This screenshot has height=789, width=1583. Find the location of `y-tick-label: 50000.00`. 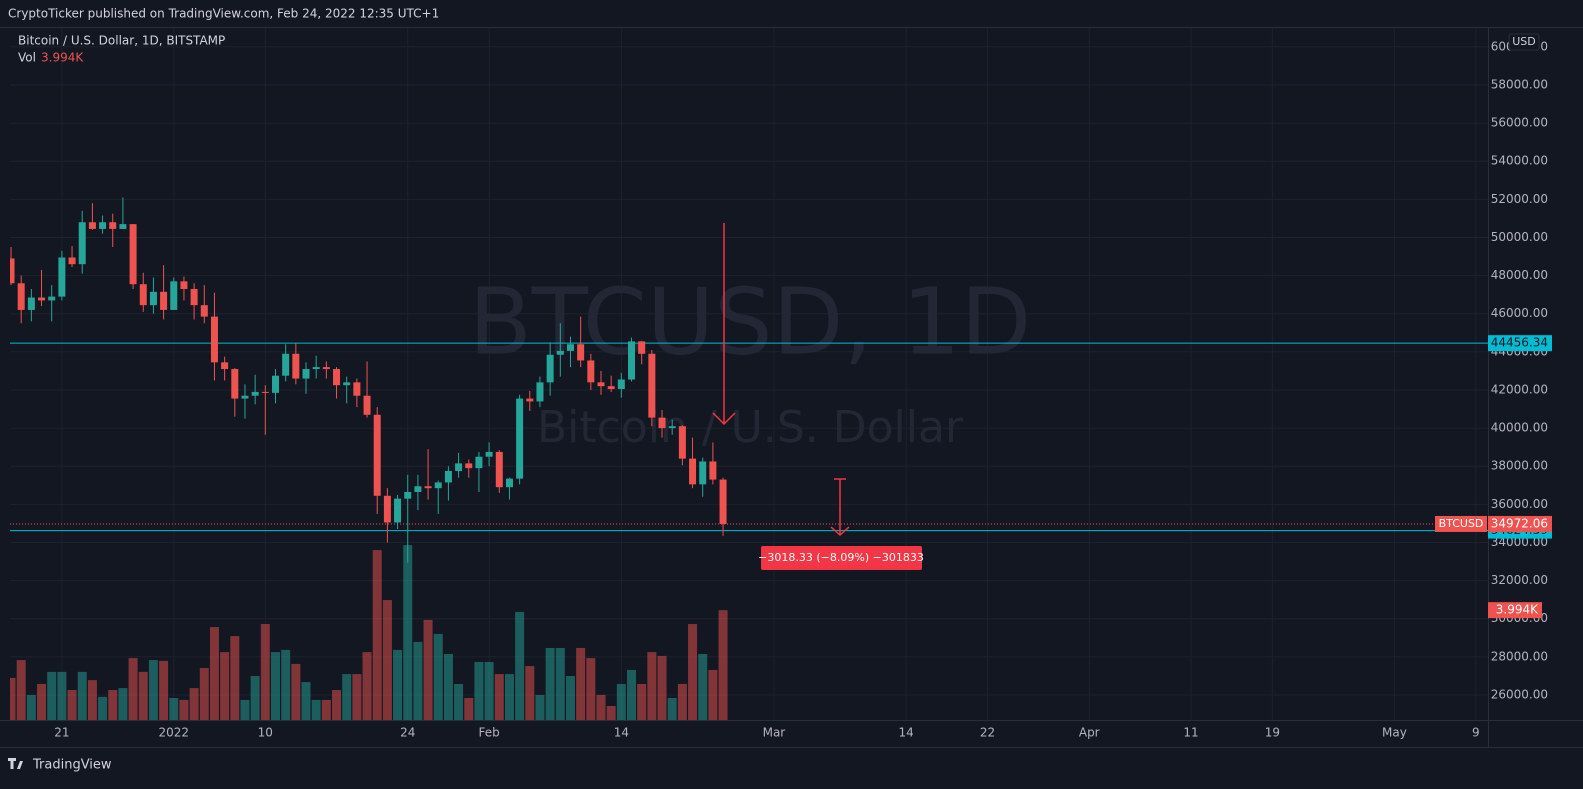

y-tick-label: 50000.00 is located at coordinates (1519, 237).